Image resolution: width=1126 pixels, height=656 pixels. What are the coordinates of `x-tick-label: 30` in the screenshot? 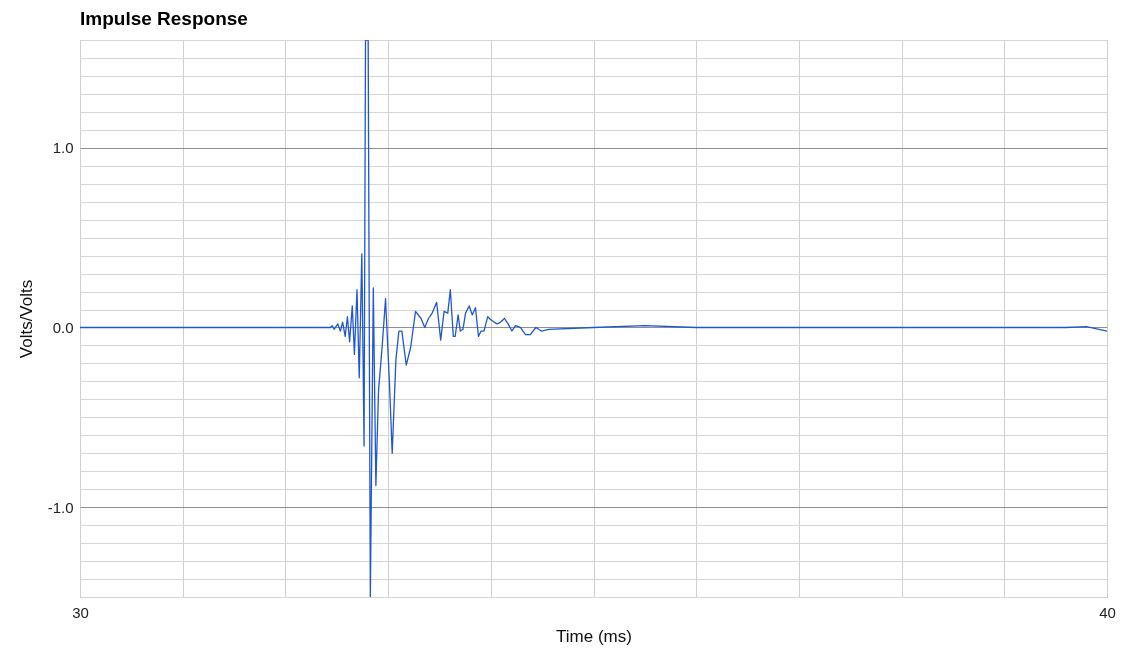 It's located at (80, 612).